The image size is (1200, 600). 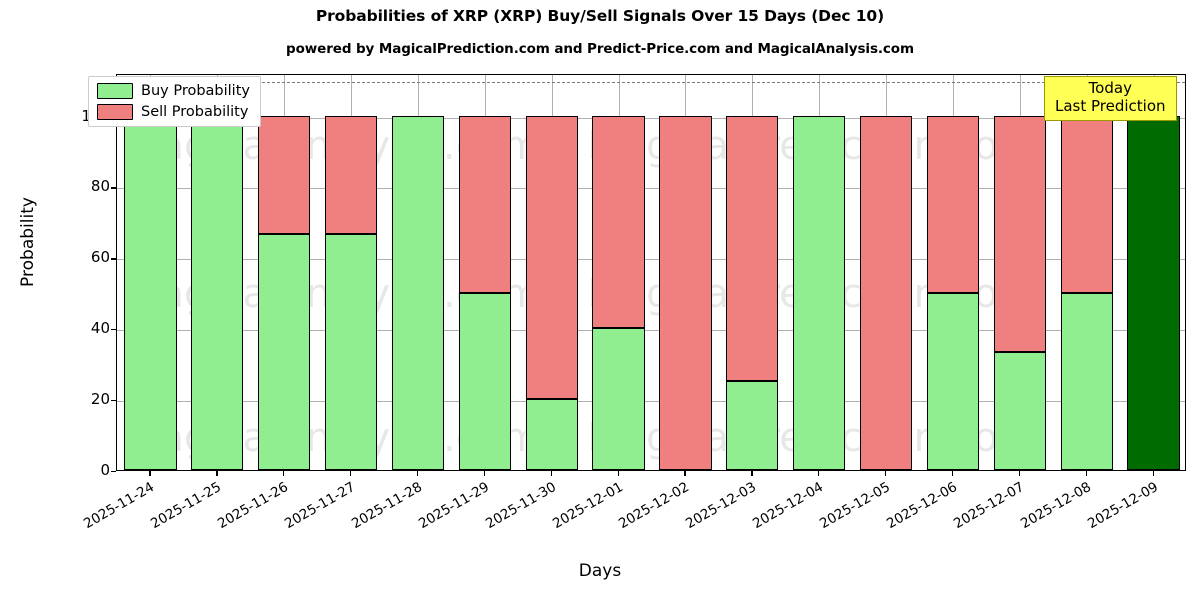 I want to click on y-tick-label: 80, so click(x=100, y=186).